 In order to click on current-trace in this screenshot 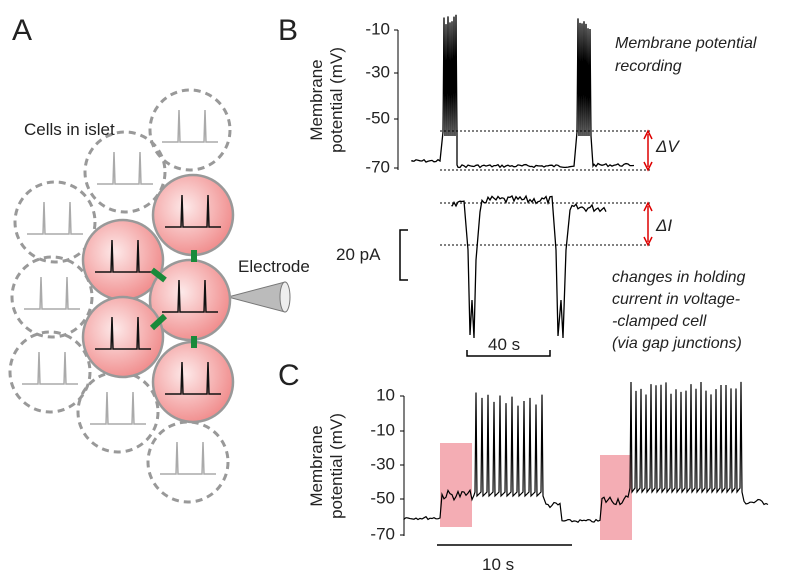, I will do `click(529, 266)`.